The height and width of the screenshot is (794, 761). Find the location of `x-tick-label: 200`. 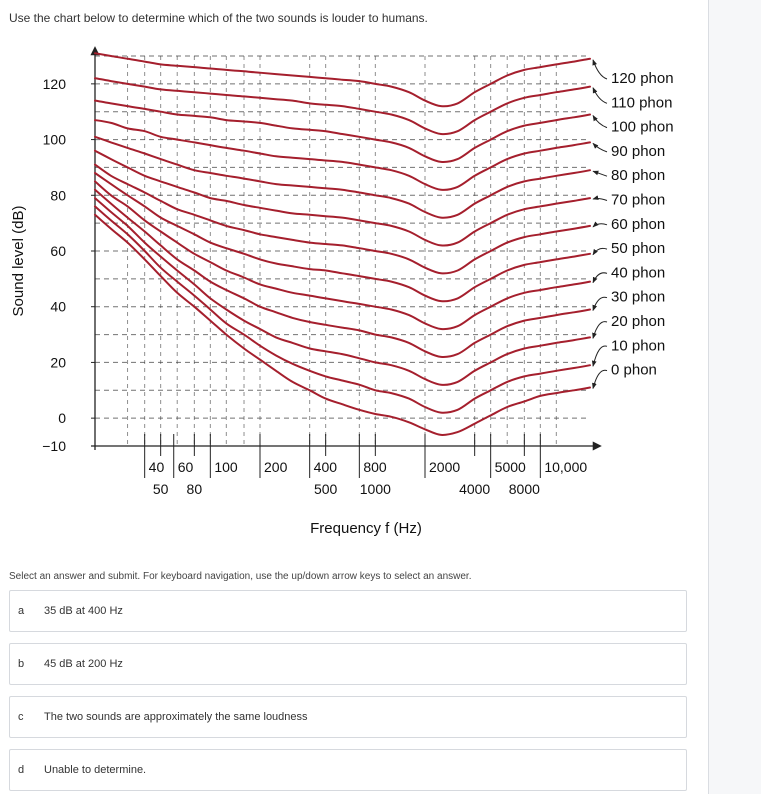

x-tick-label: 200 is located at coordinates (276, 467).